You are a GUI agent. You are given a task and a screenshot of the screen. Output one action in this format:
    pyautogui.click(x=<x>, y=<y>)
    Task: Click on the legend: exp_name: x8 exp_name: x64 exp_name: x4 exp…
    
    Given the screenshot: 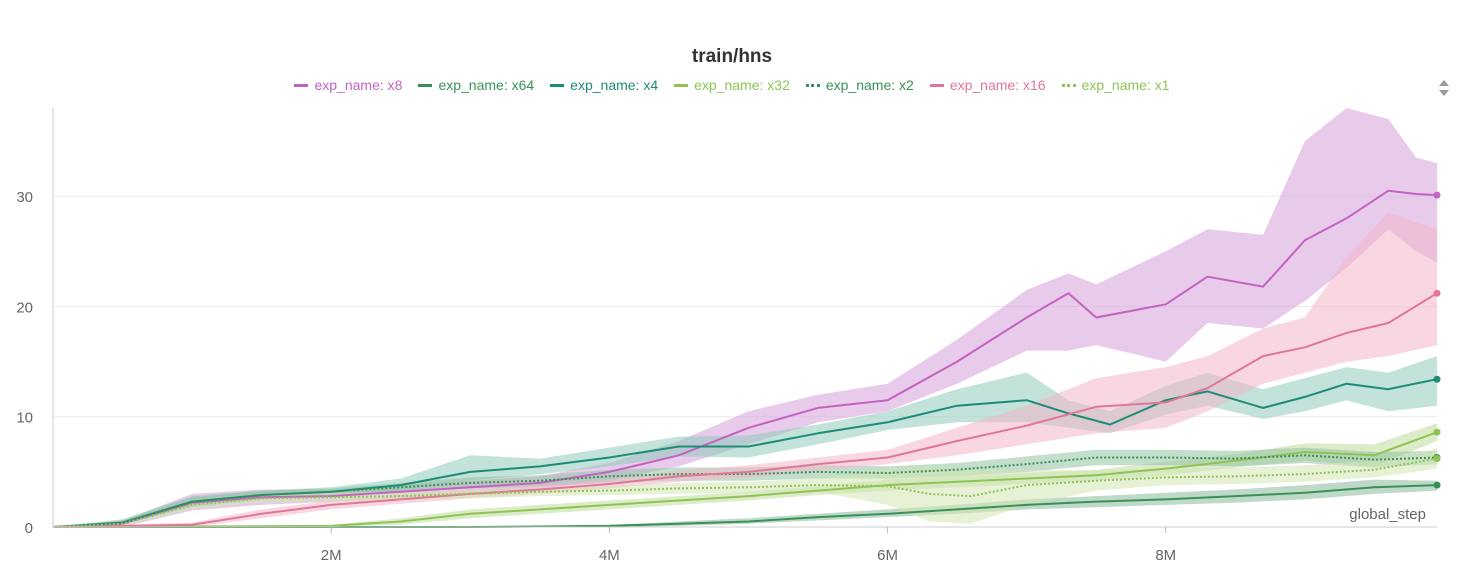 What is the action you would take?
    pyautogui.click(x=732, y=85)
    